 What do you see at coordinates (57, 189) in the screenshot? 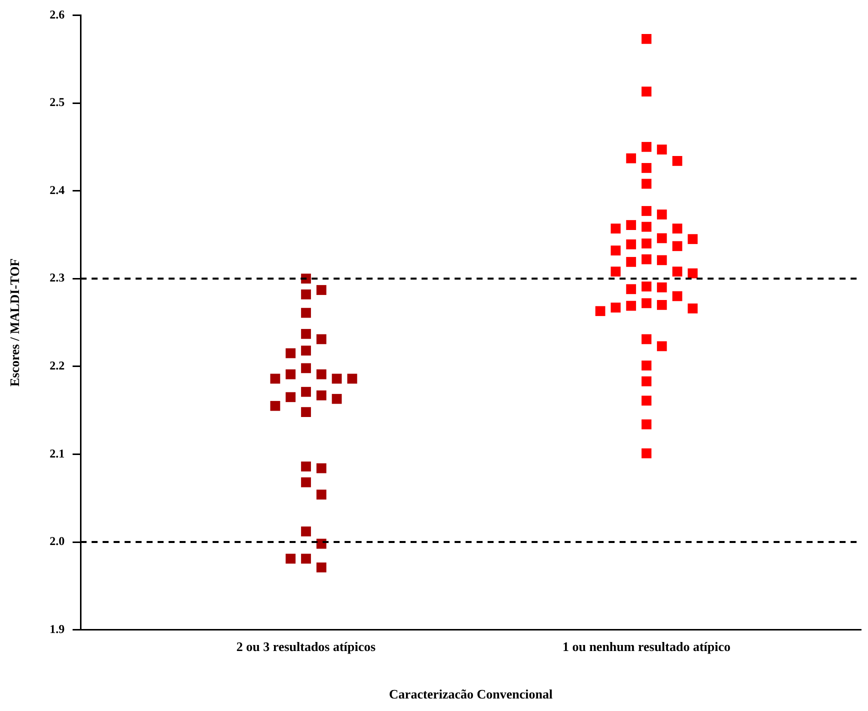
I see `y-tick-label: 2.4` at bounding box center [57, 189].